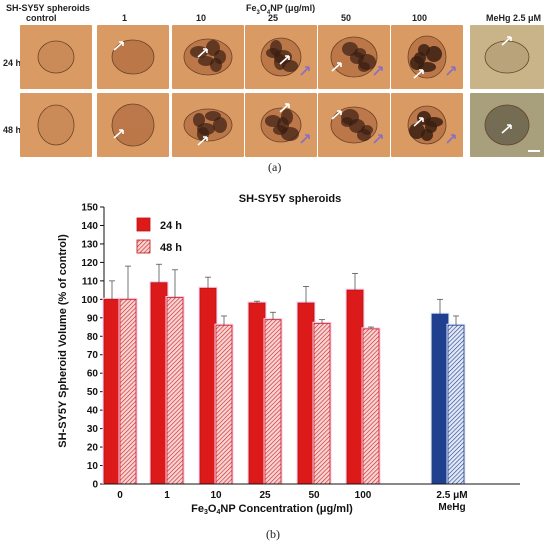 This screenshot has width=550, height=547. Describe the element at coordinates (216, 495) in the screenshot. I see `x-tick-label: 10` at that location.